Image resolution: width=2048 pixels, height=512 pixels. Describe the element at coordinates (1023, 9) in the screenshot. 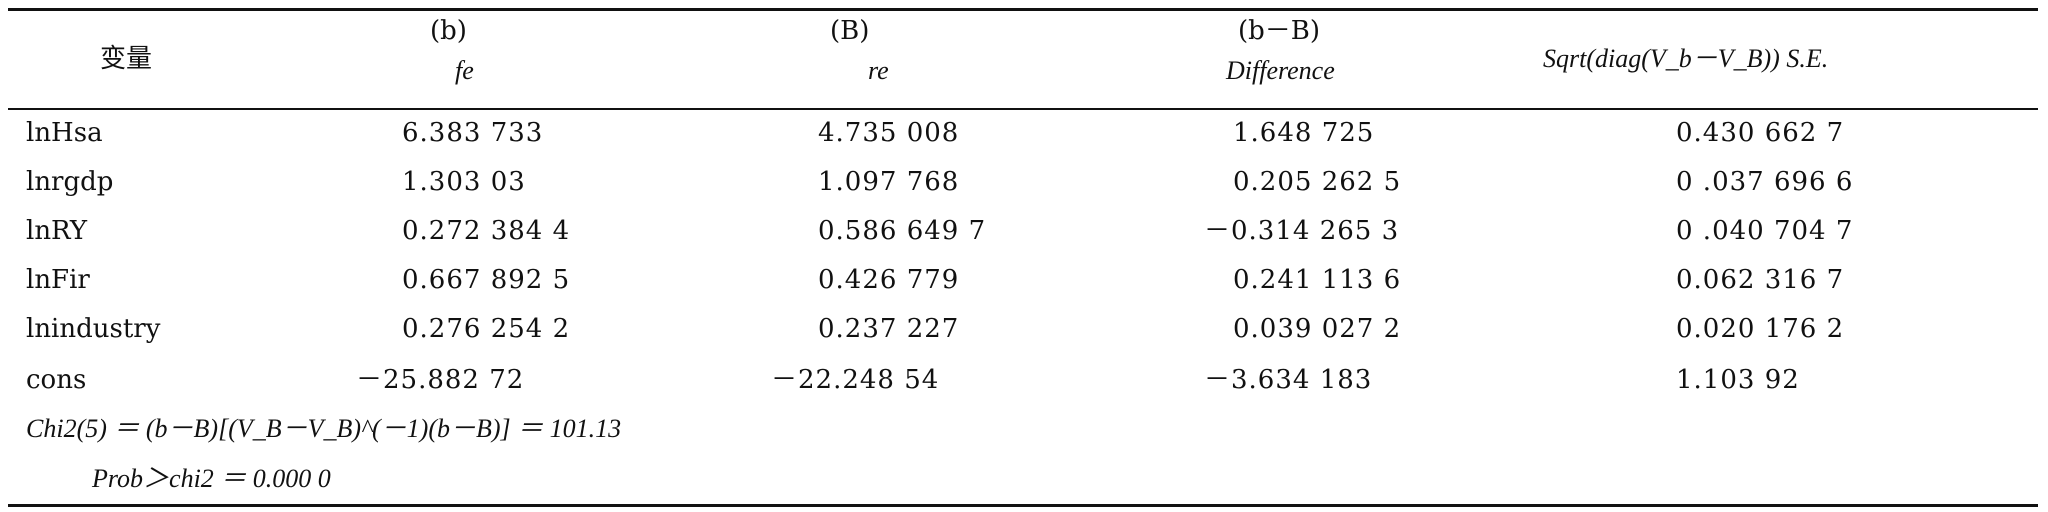

I see `table-top-rule` at that location.